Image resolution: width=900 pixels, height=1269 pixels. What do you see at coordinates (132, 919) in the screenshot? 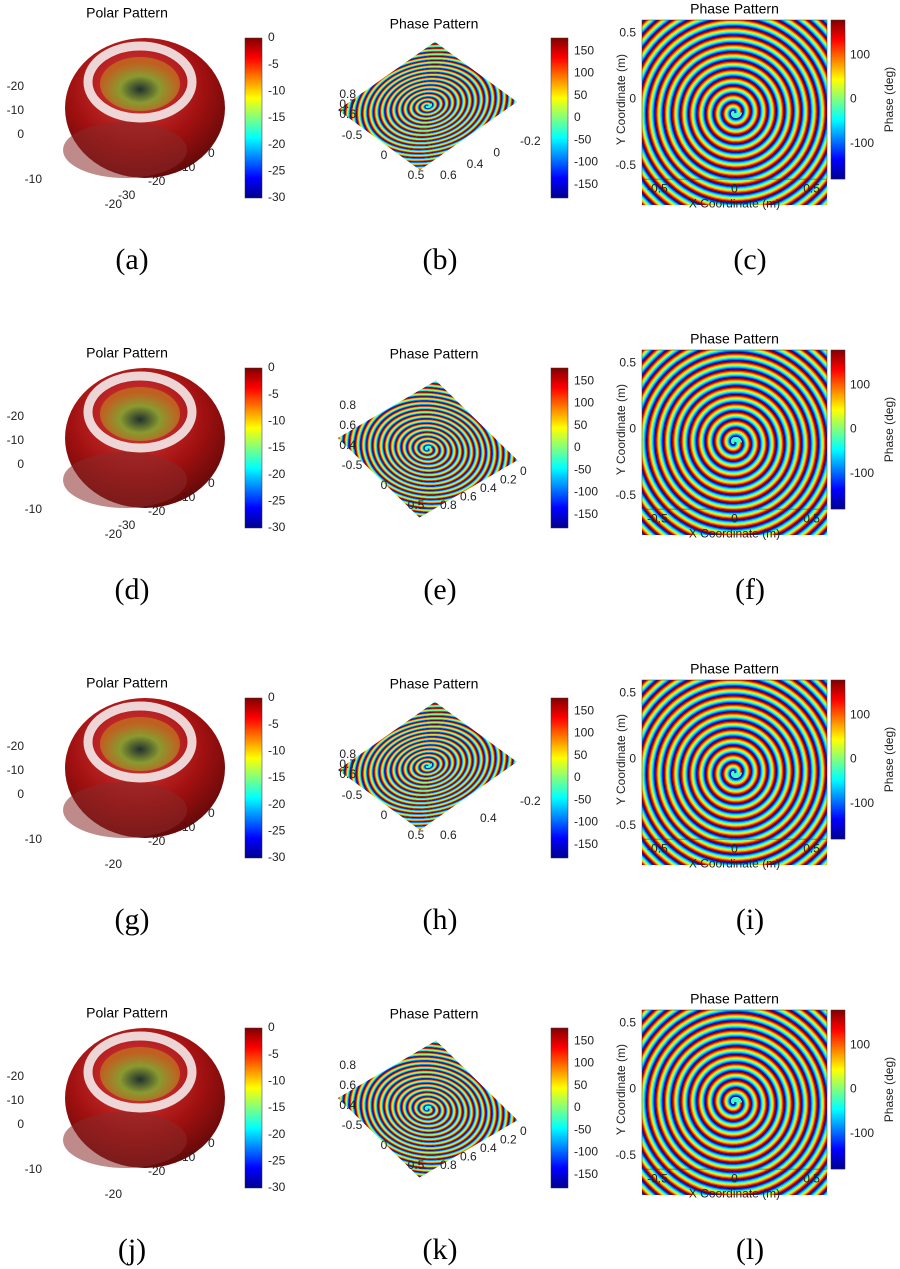
I see `caption: (g)` at bounding box center [132, 919].